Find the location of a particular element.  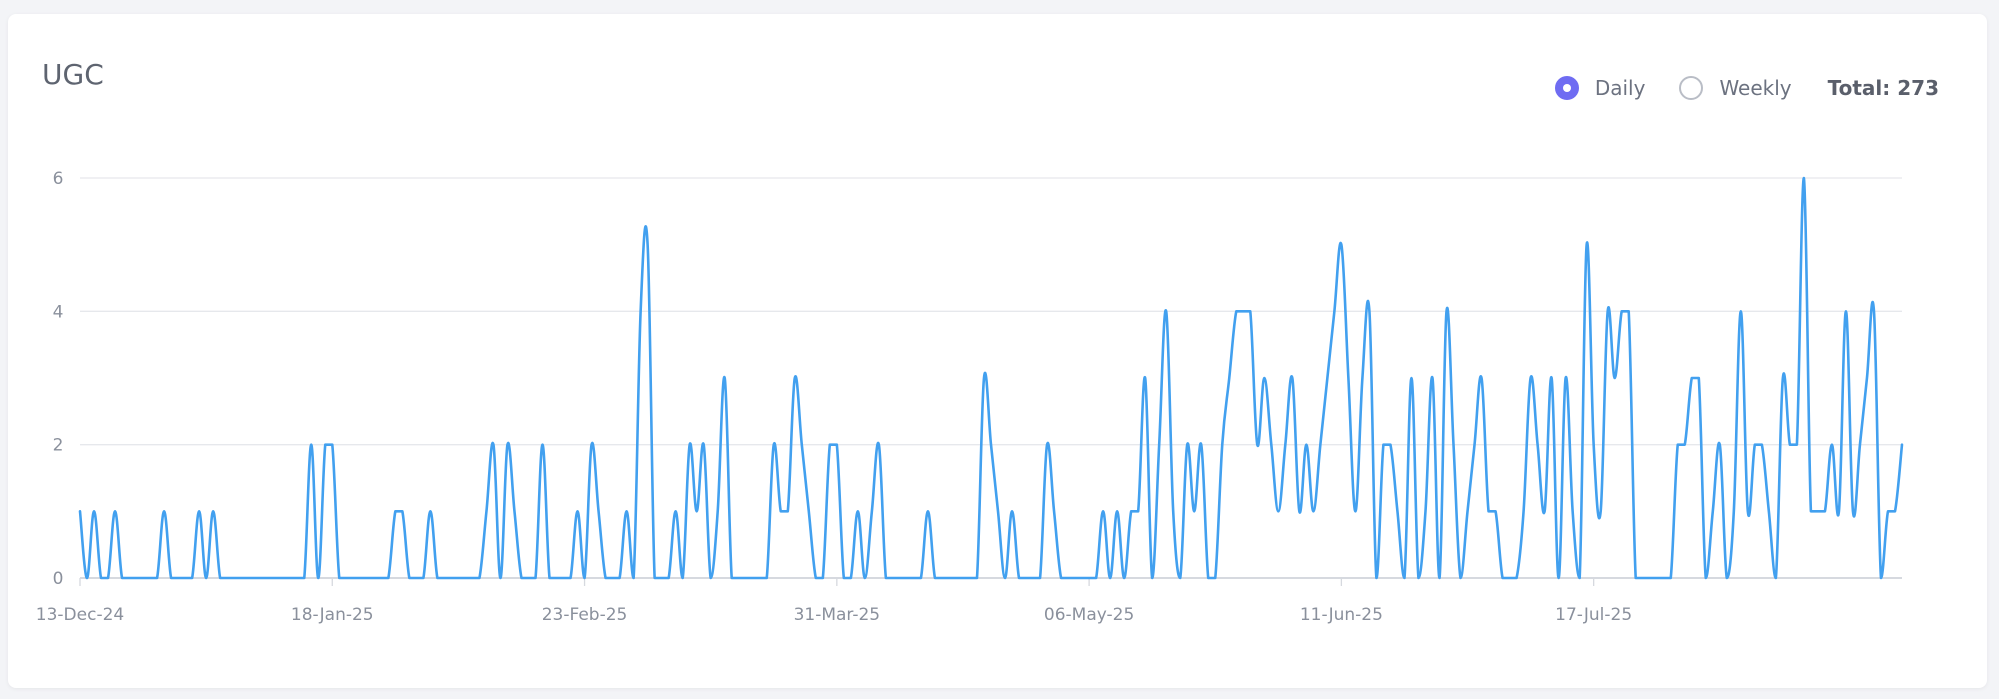

weekly-option: Weekly is located at coordinates (1735, 88).